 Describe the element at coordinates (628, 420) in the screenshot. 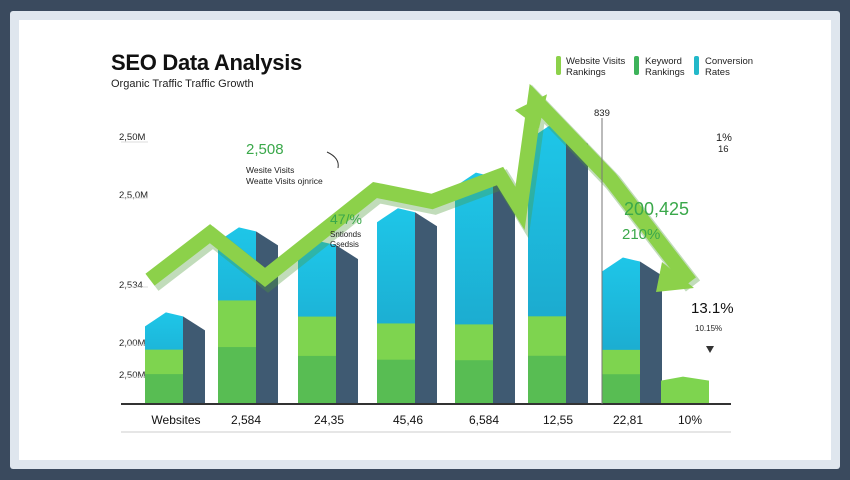

I see `x-tick-label: 22,81` at that location.